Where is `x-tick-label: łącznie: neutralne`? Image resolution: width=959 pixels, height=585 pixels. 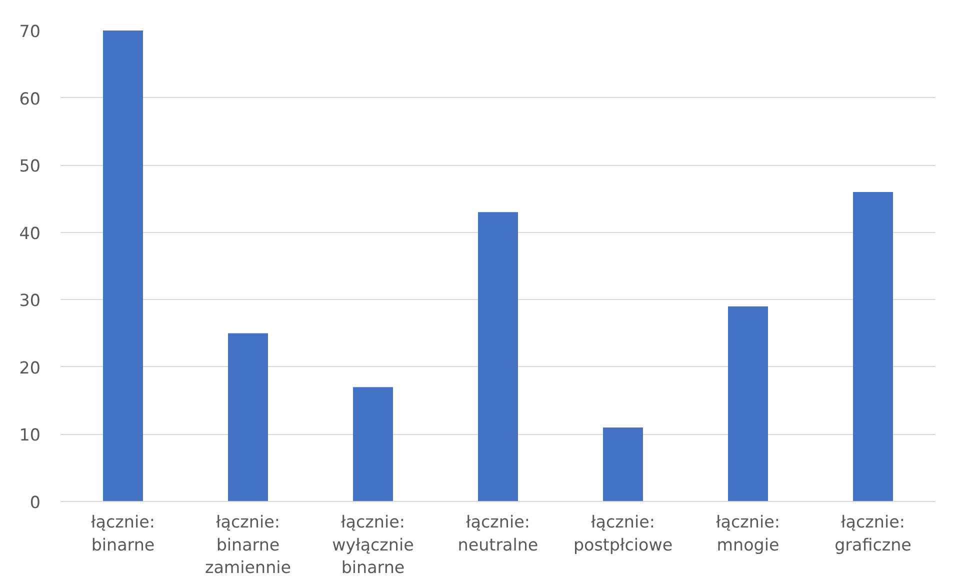 x-tick-label: łącznie: neutralne is located at coordinates (498, 533).